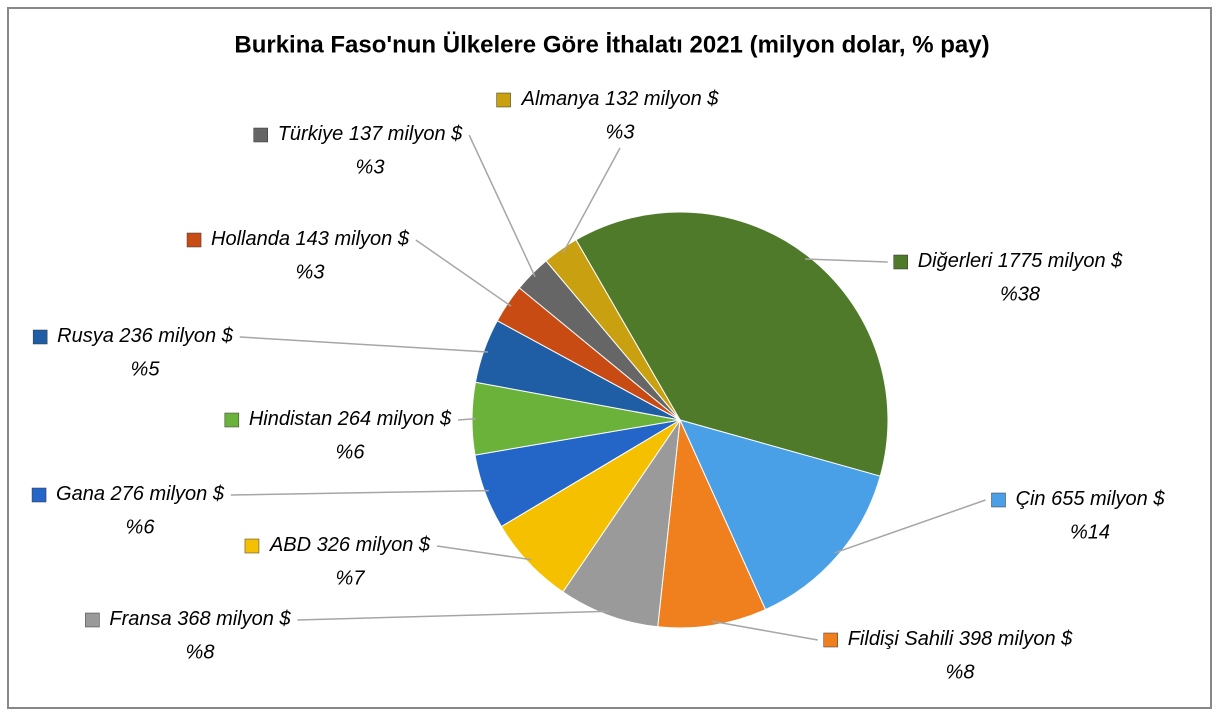  I want to click on data-label: Almanya 132 milyon $, so click(620, 99).